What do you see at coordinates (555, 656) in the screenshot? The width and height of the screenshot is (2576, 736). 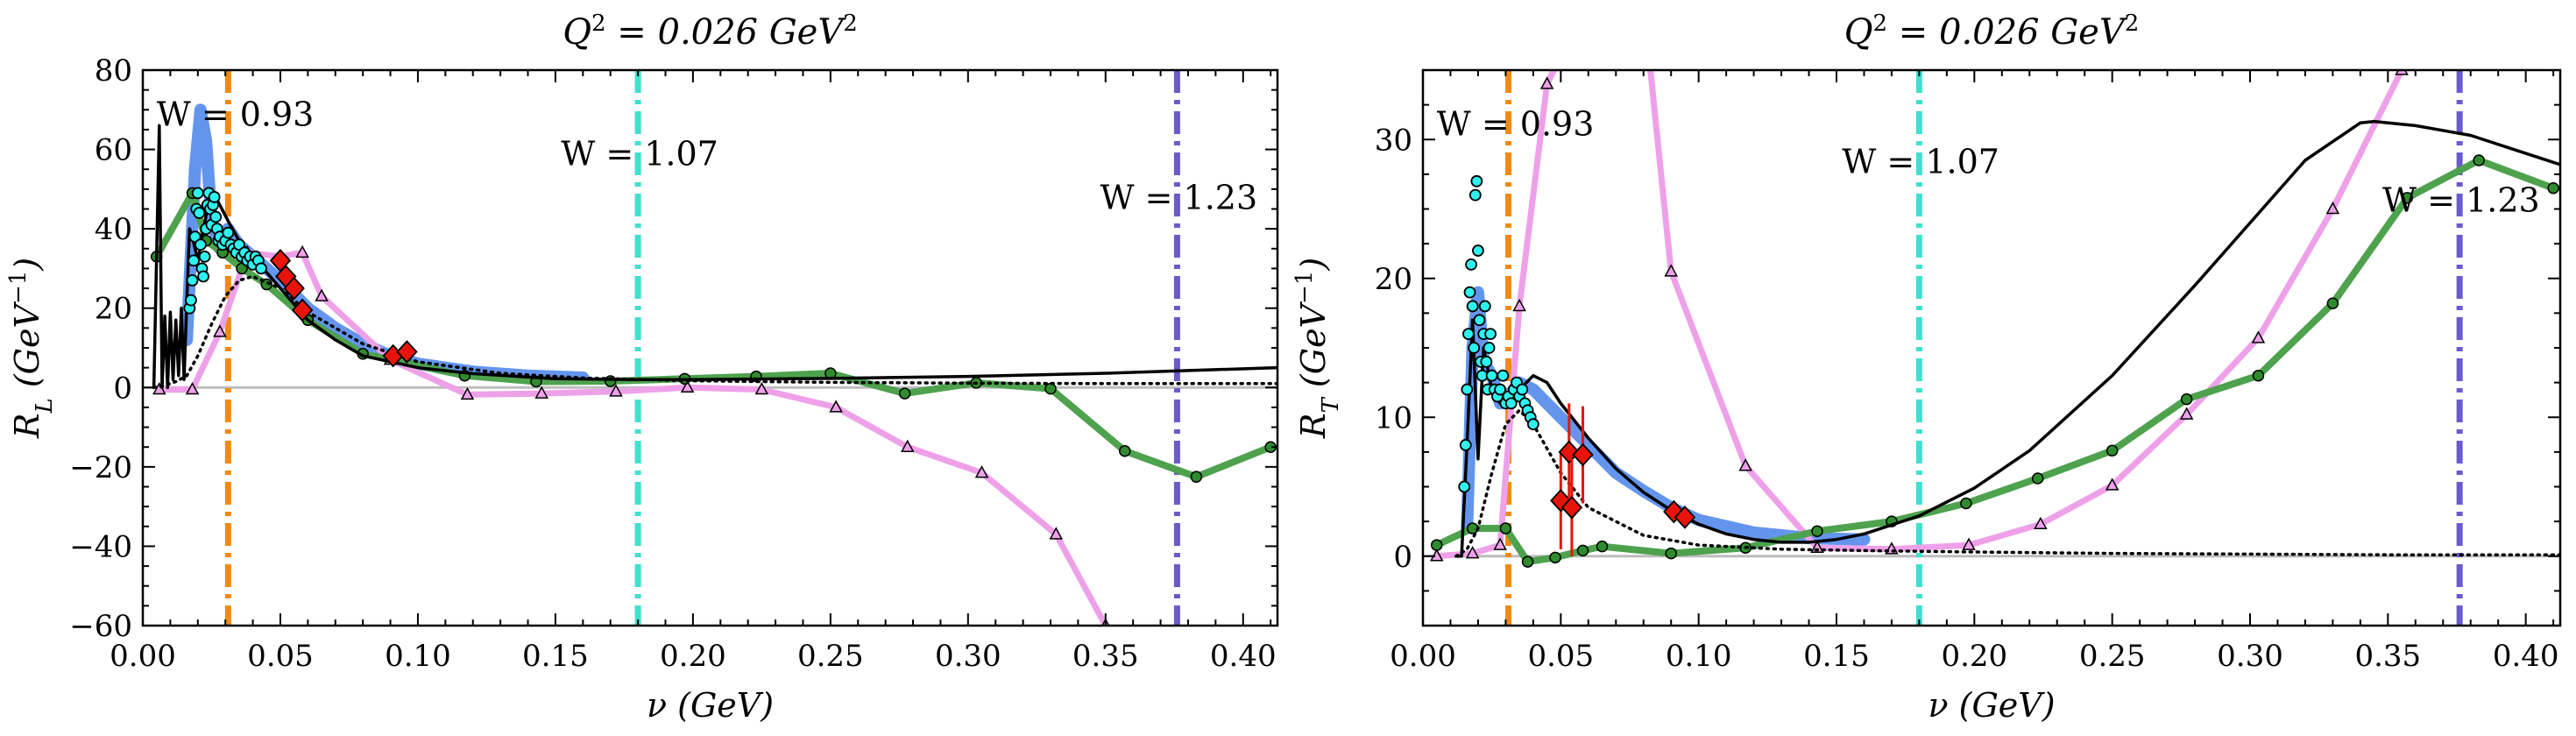 I see `chart0-xtick-label: 0.15` at bounding box center [555, 656].